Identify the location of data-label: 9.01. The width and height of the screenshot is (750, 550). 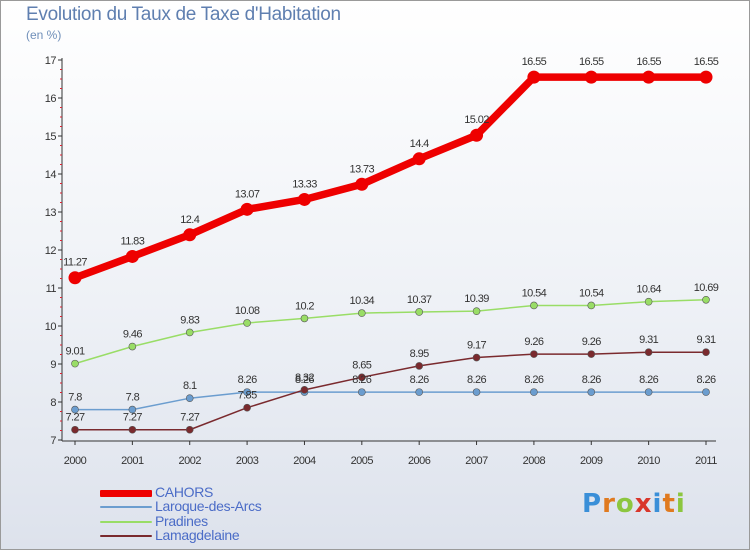
(74, 352).